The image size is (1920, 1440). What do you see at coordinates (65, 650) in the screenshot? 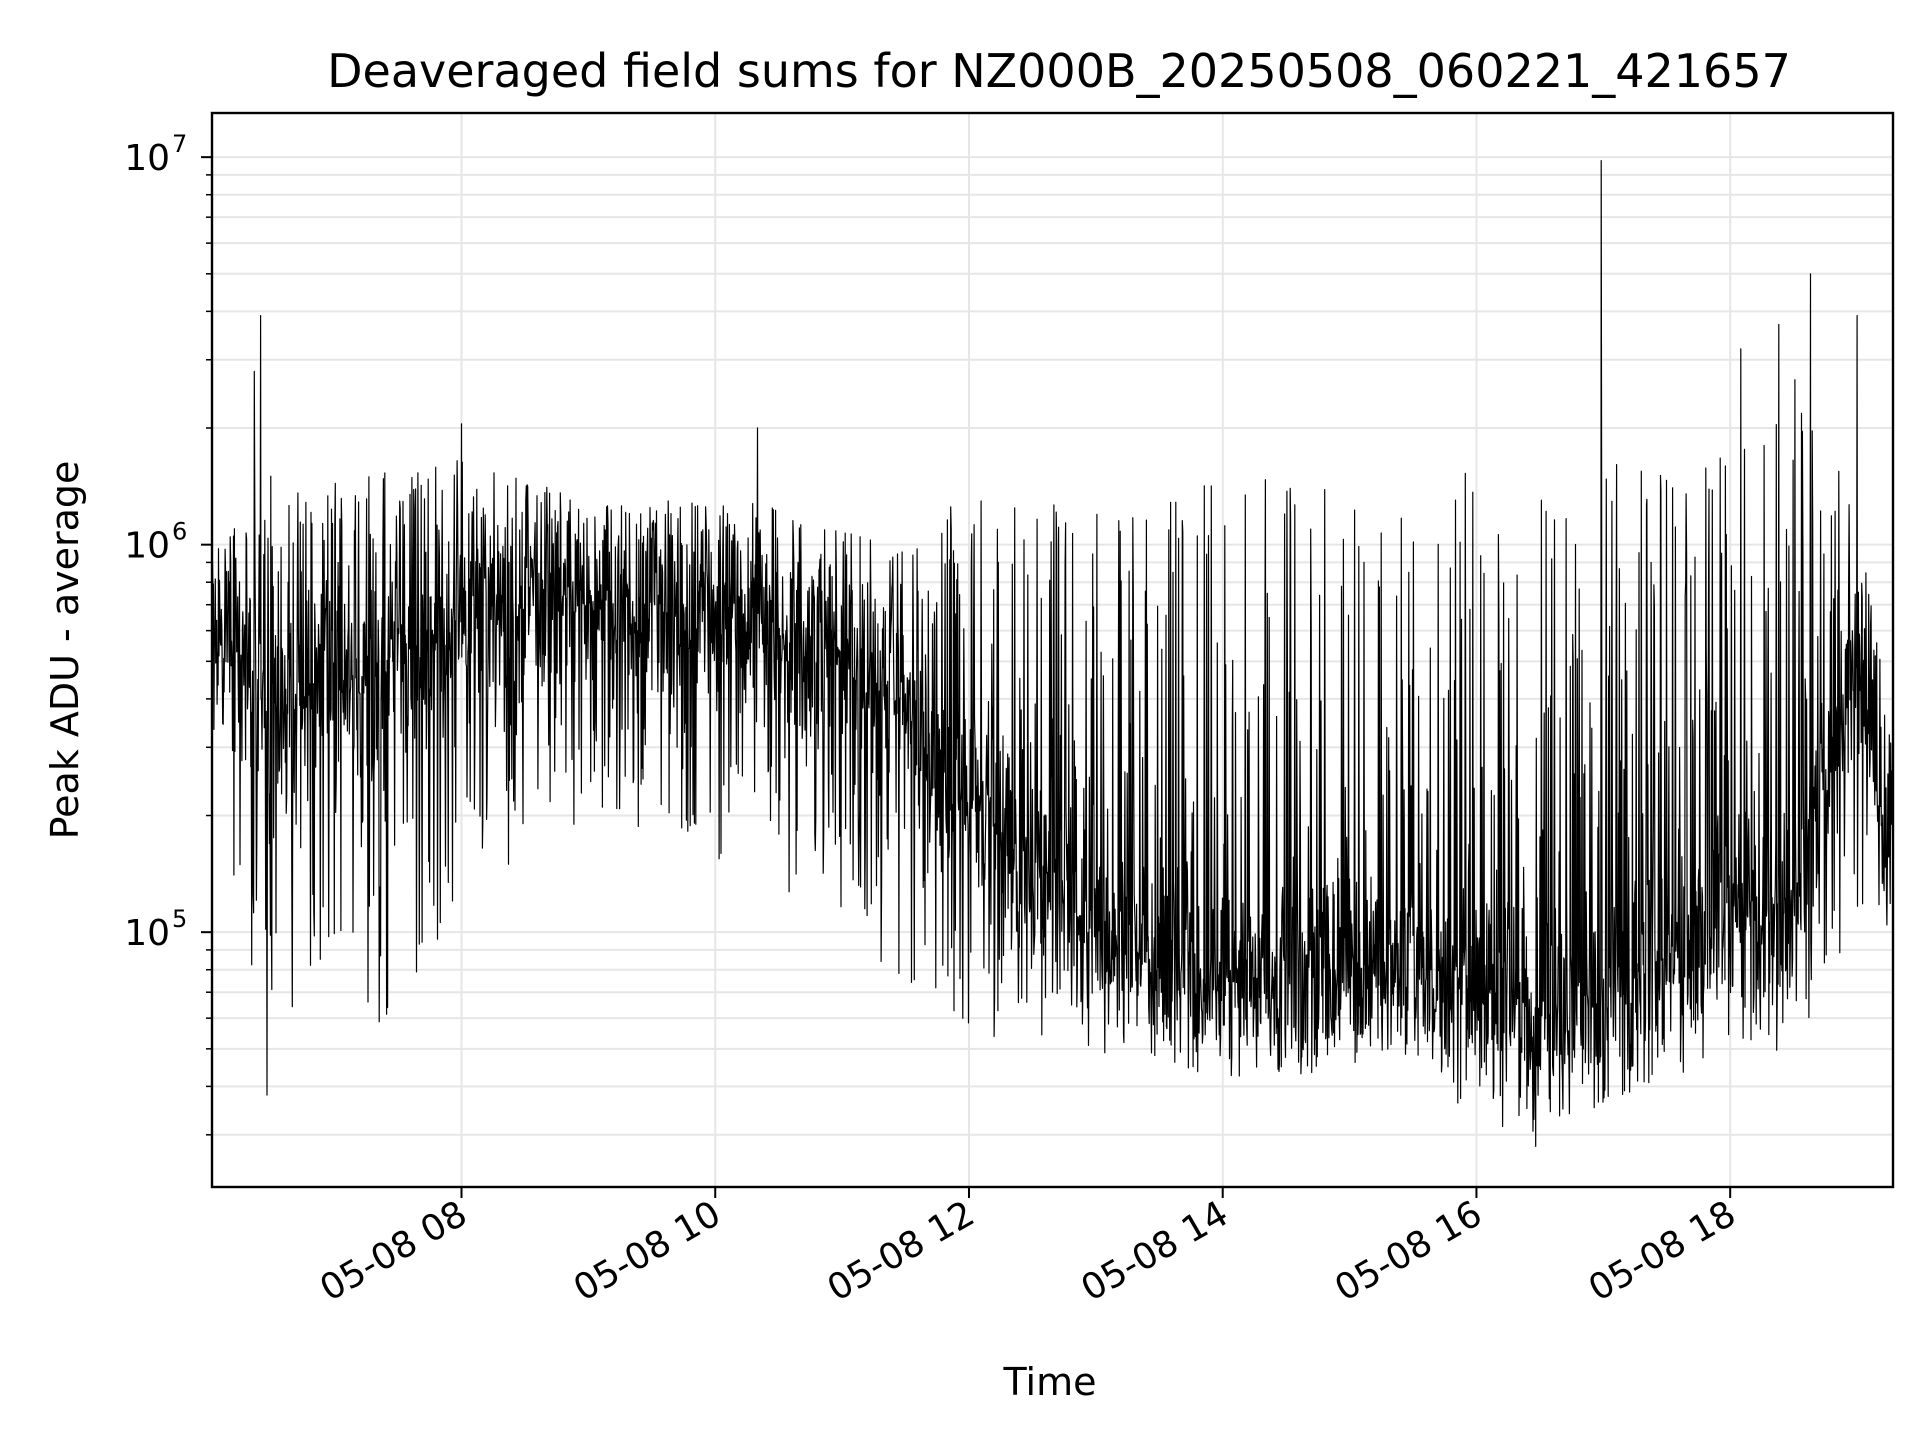
I see `y-axis-label: Peak ADU - average` at bounding box center [65, 650].